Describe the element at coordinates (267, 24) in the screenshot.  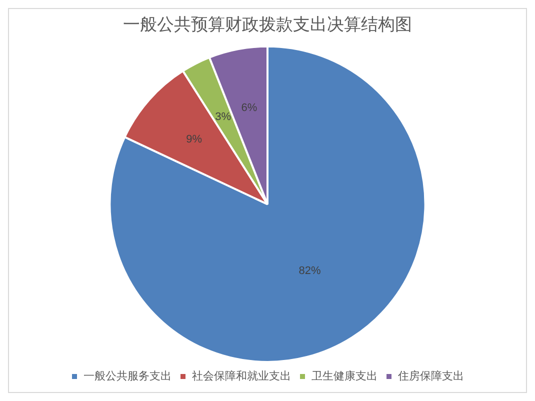
I see `chart-title: 一般公共预算财政拨款支出决算结构图` at that location.